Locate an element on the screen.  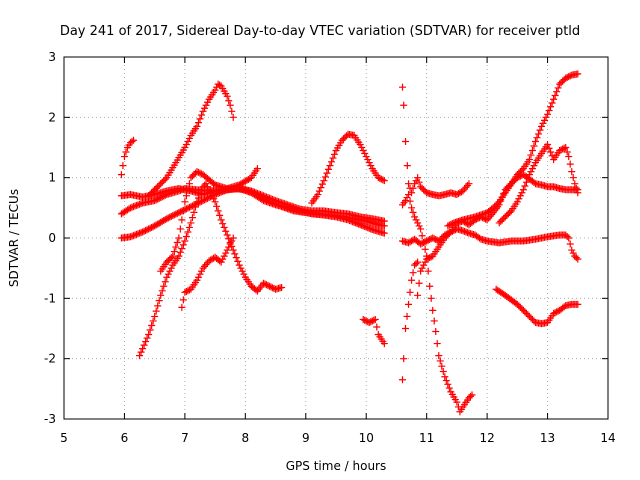
series-s5 is located at coordinates (211, 270).